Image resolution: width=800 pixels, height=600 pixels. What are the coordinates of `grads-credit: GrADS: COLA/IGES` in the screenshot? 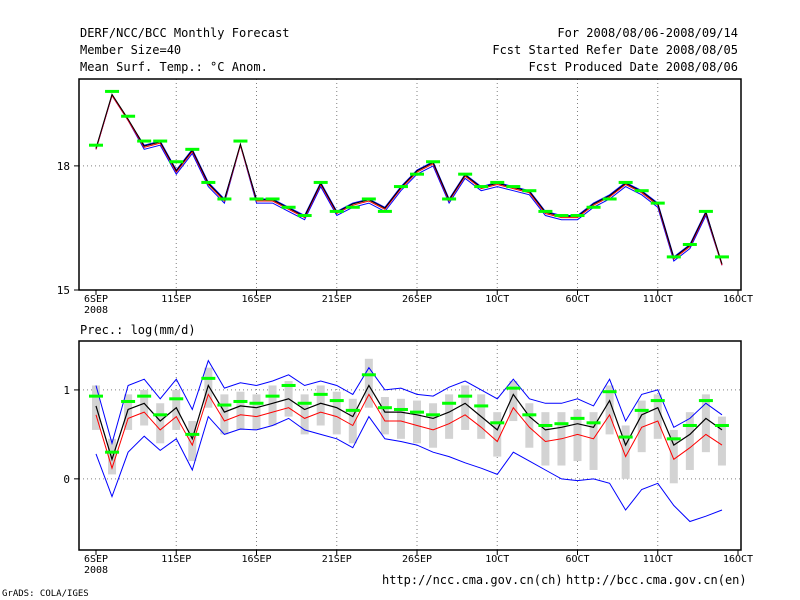 It's located at (45, 594).